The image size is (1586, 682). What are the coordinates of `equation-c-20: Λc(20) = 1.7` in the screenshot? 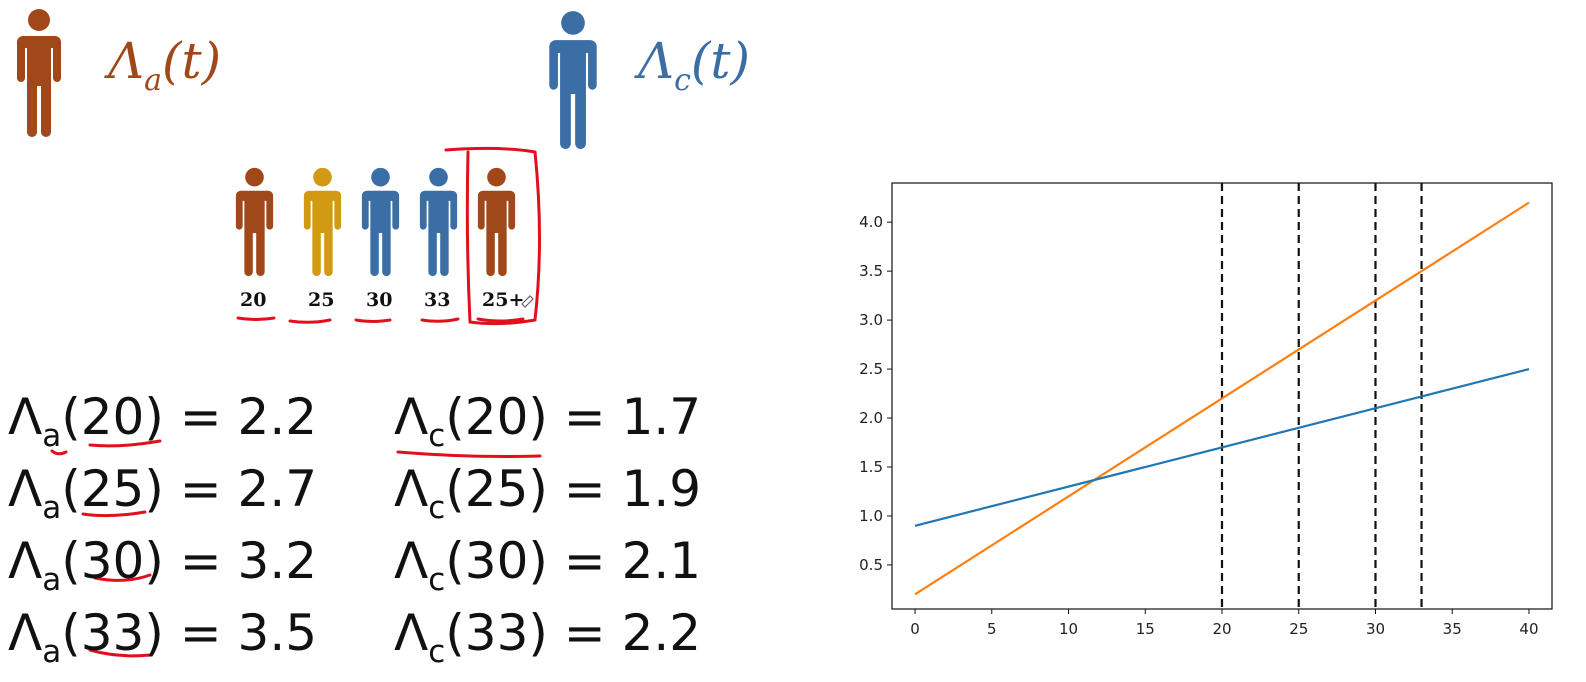 It's located at (548, 421).